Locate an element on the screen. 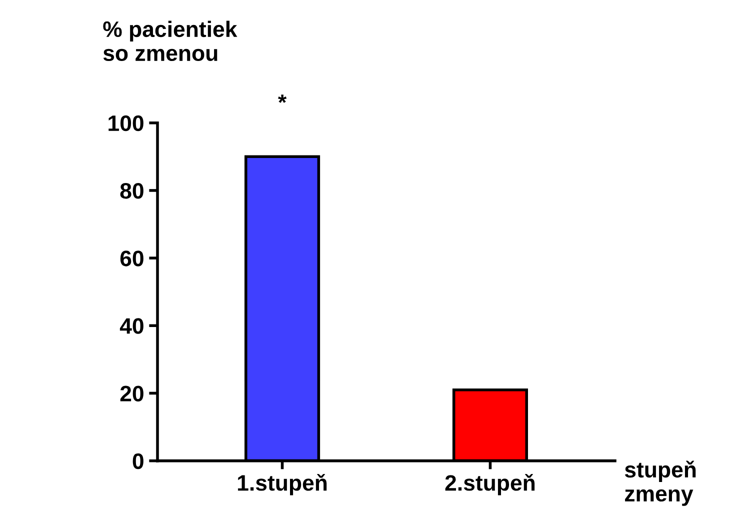 This screenshot has height=512, width=750. y-tick-label: 40 is located at coordinates (132, 326).